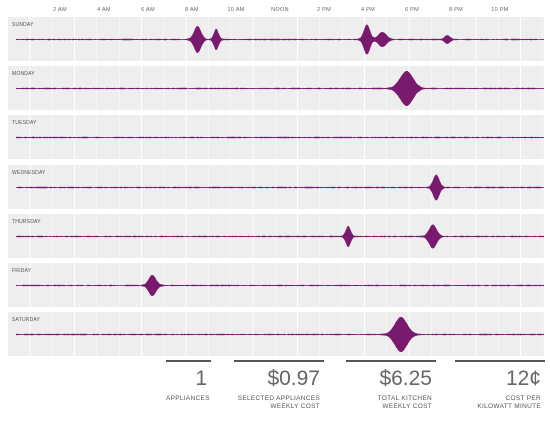  Describe the element at coordinates (201, 378) in the screenshot. I see `stat-value-appliances: 1` at that location.